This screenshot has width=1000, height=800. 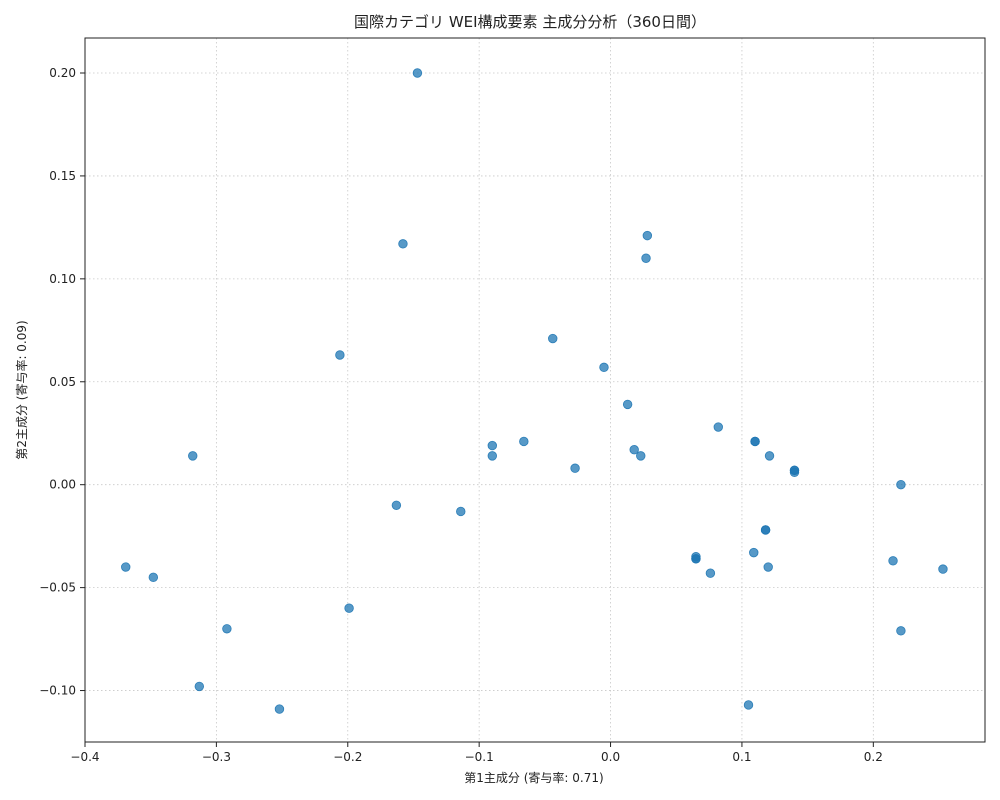 I want to click on x-tick-label: 0.2, so click(x=873, y=757).